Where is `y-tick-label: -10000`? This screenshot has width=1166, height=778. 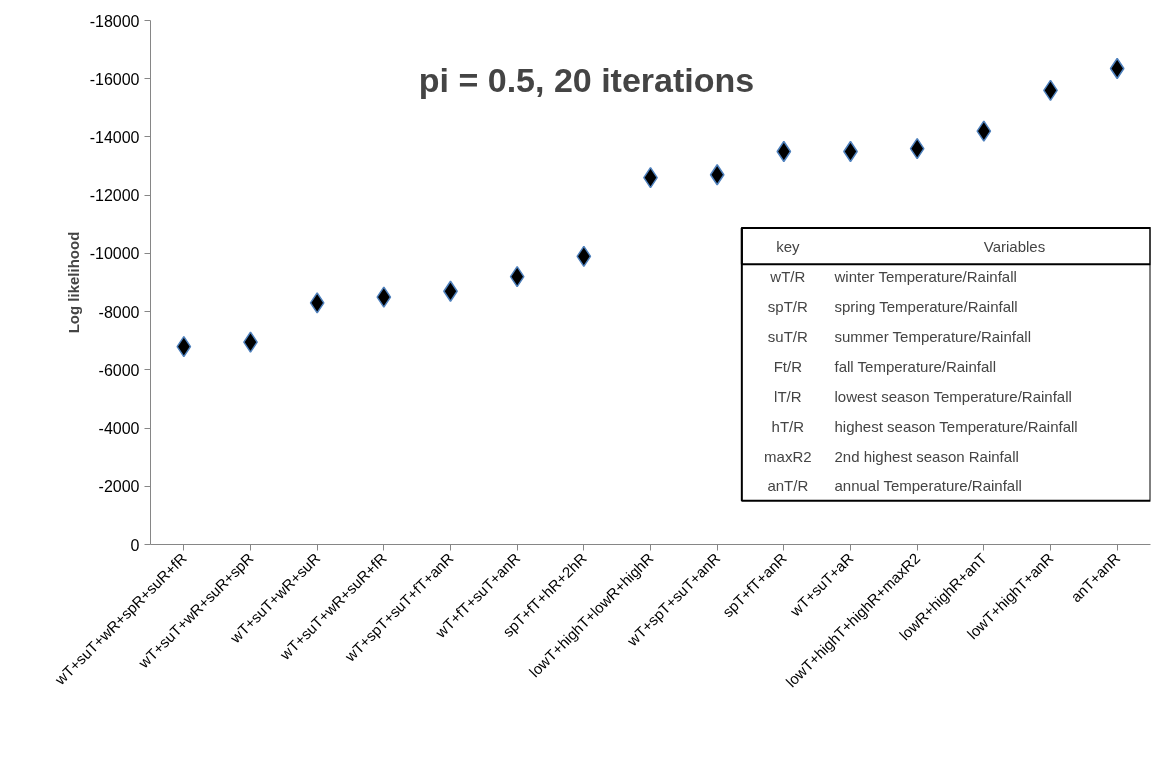 y-tick-label: -10000 is located at coordinates (114, 254).